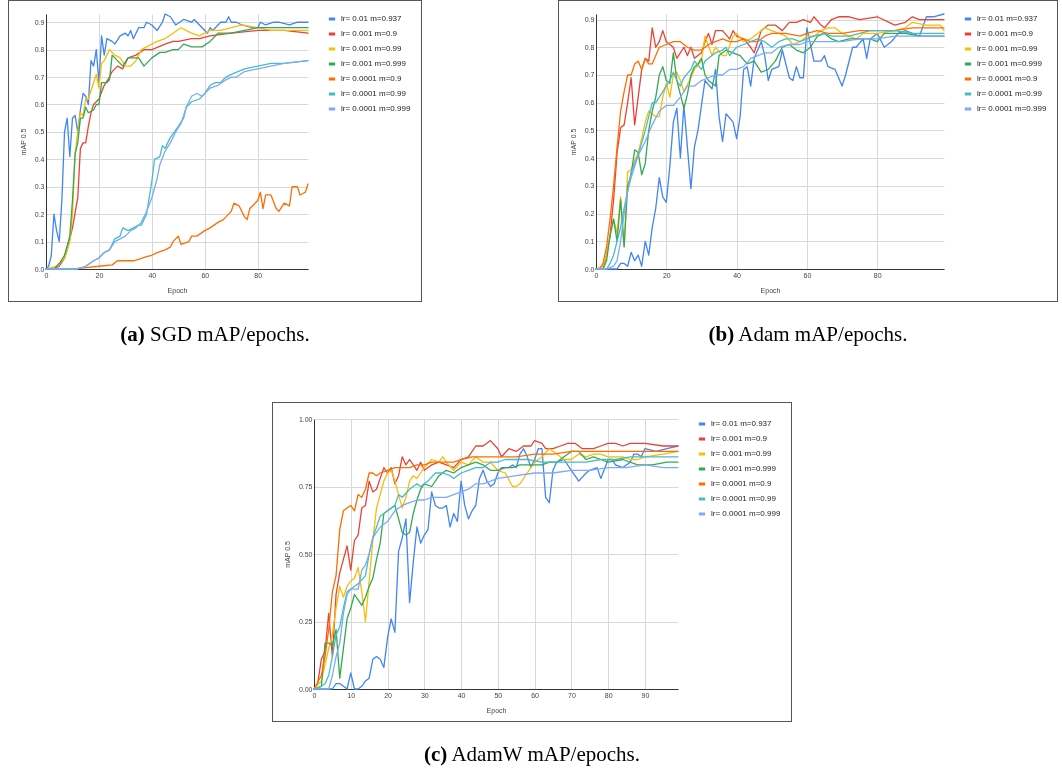 The image size is (1062, 776). I want to click on text: (b) Adam mAP/epochs., so click(808, 334).